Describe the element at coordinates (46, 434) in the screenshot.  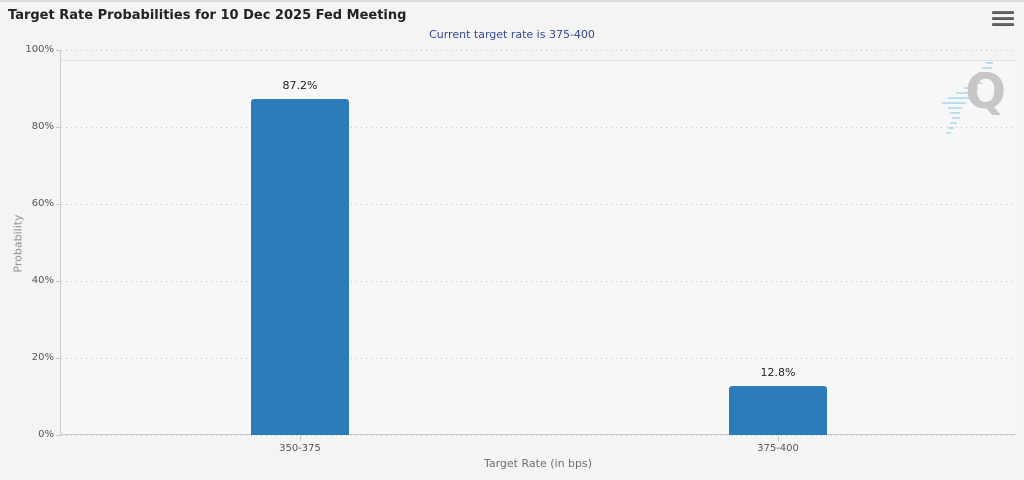
I see `y-axis-tick-label: 0%` at that location.